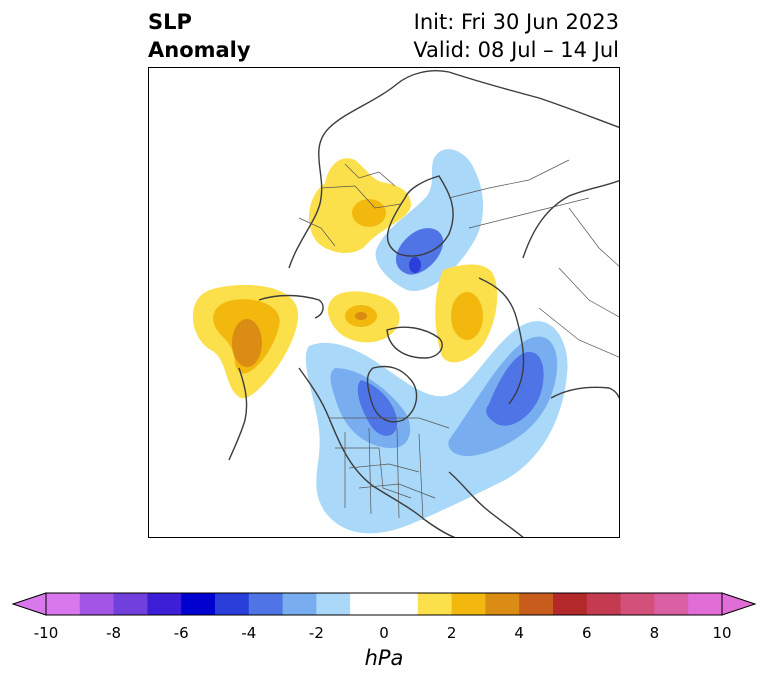  I want to click on colorbar-extend-low, so click(29, 604).